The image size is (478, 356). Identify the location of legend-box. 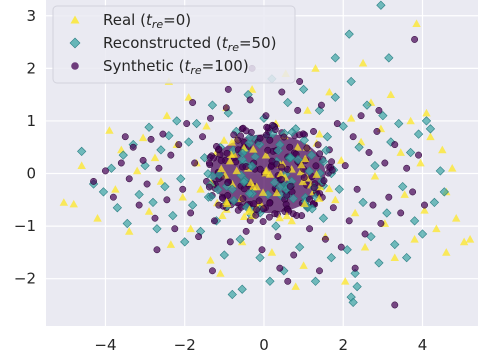
(174, 44).